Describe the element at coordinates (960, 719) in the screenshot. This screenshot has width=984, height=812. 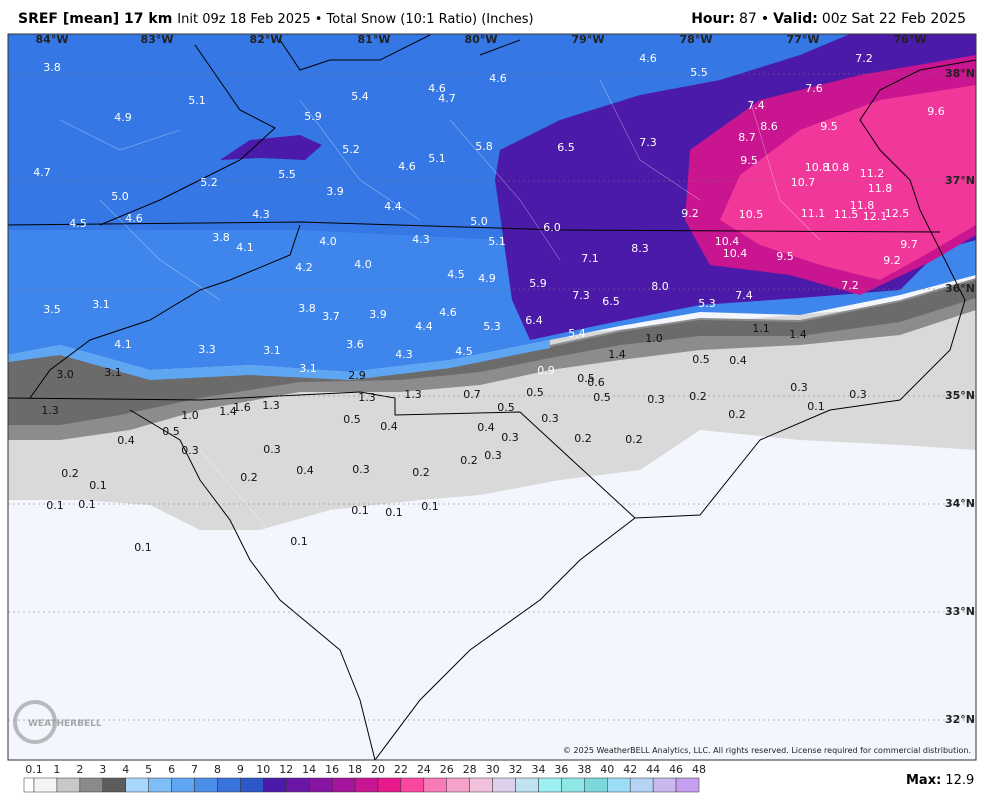
I see `latitude-label: 32°N` at that location.